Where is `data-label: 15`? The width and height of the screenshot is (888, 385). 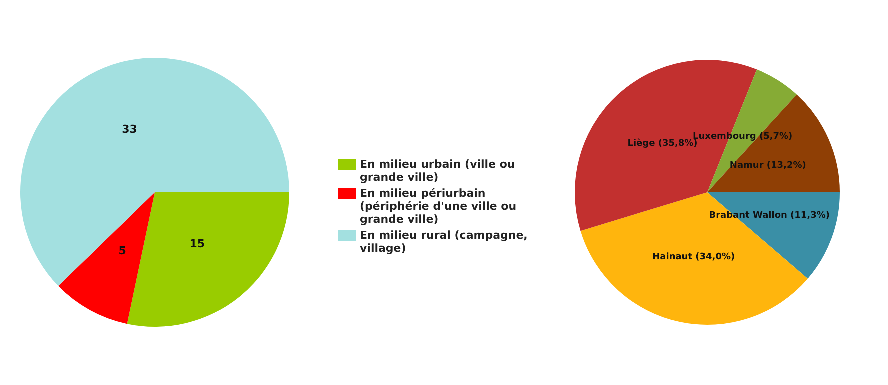
data-label: 15 is located at coordinates (198, 244).